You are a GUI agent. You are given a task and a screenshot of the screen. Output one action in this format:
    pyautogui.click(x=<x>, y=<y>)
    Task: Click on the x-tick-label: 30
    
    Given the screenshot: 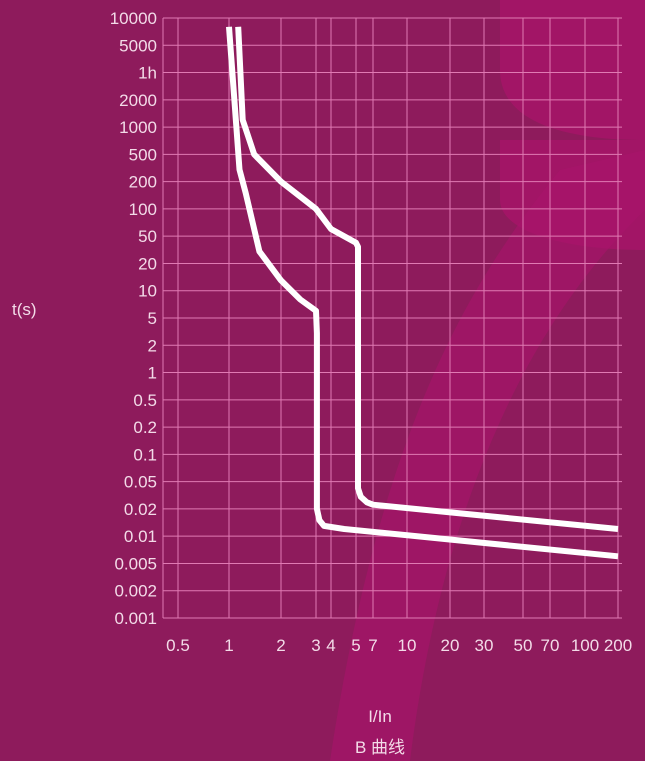 What is the action you would take?
    pyautogui.click(x=484, y=645)
    